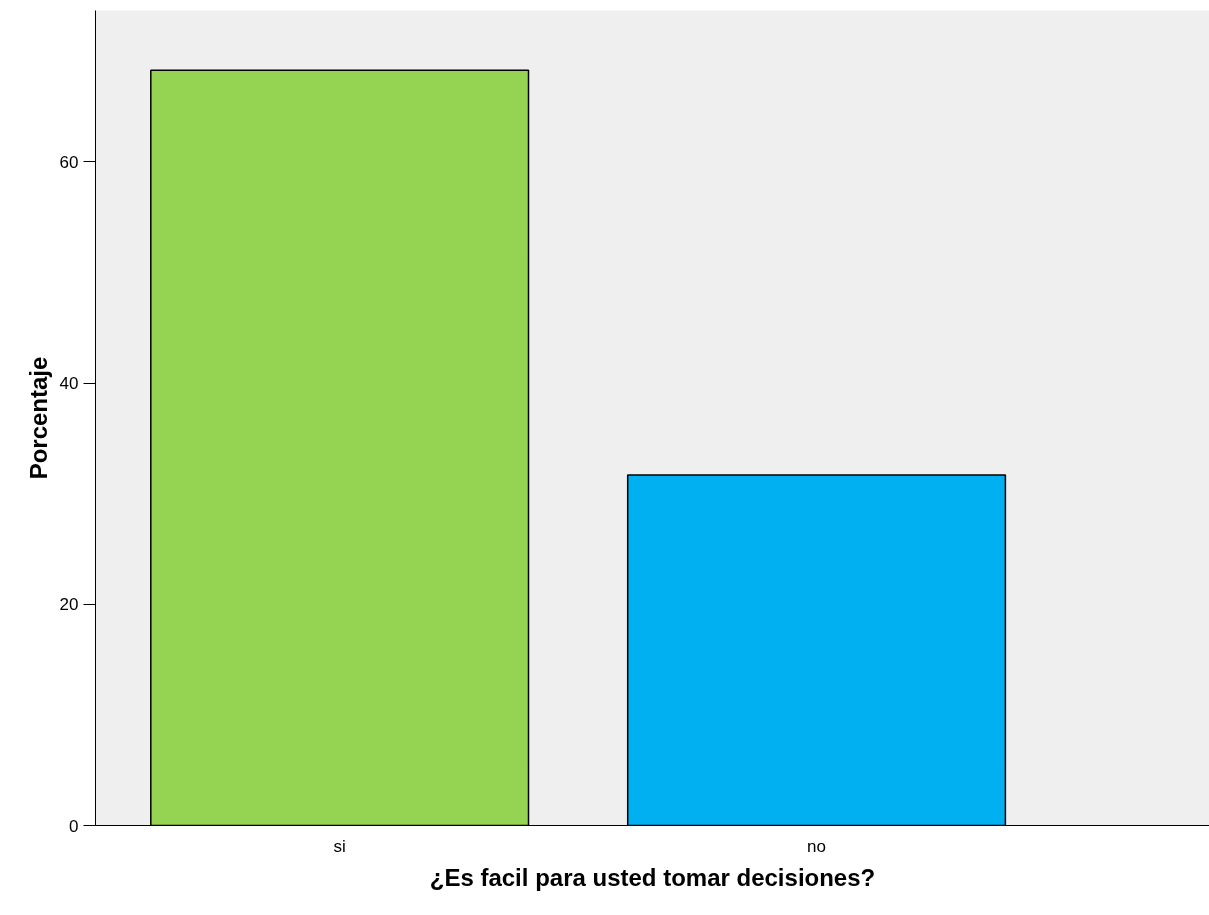 This screenshot has width=1209, height=915. Describe the element at coordinates (817, 846) in the screenshot. I see `x-tick-label: no` at that location.